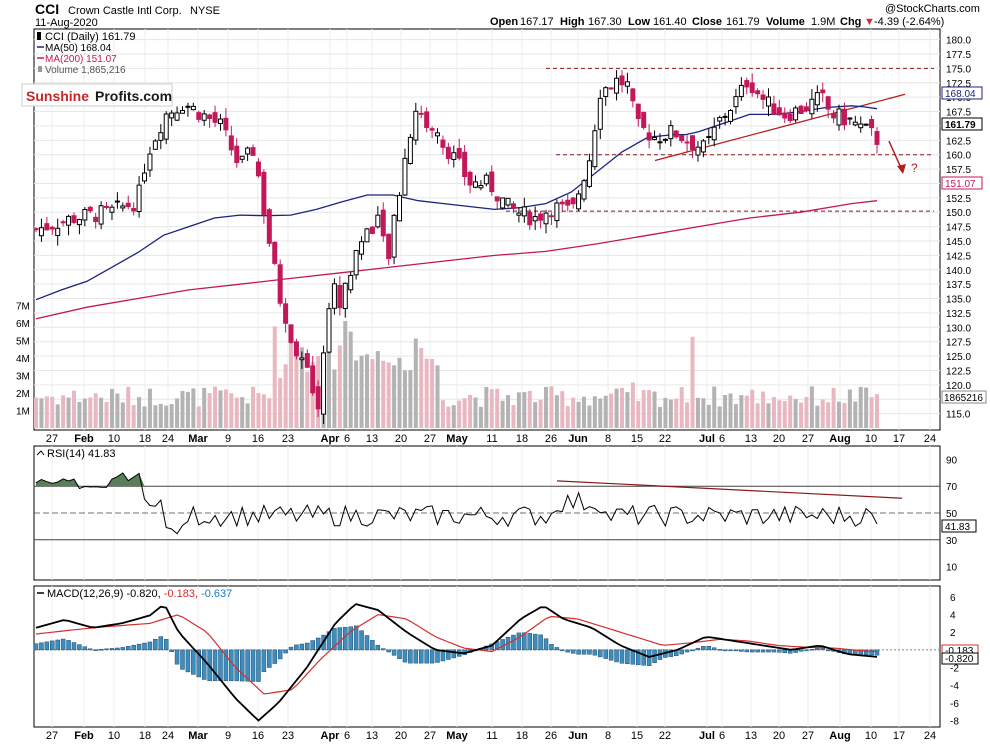 The height and width of the screenshot is (744, 990). Describe the element at coordinates (954, 722) in the screenshot. I see `macd-tick-label: -8` at that location.